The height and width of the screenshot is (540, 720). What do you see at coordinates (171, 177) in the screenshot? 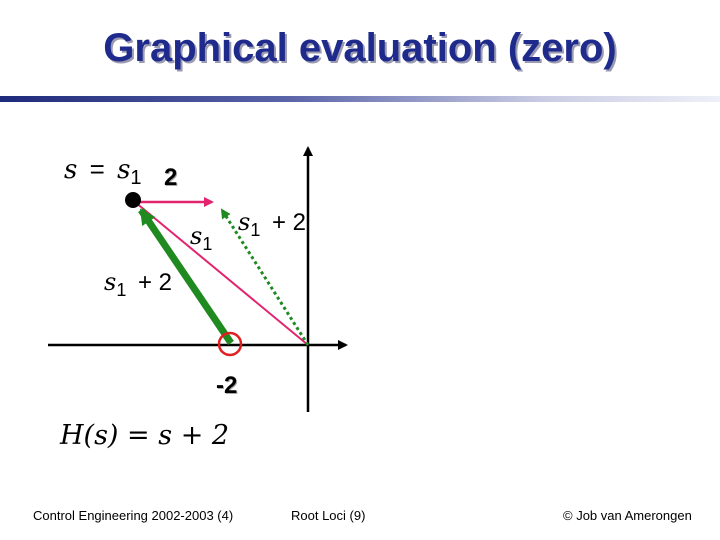
I see `label-top-two: 2` at bounding box center [171, 177].